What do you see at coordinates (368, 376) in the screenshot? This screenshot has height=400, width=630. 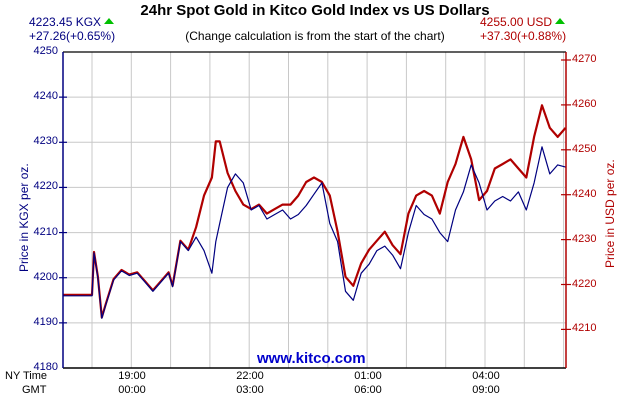 I see `x-tick-ny: 01:00` at bounding box center [368, 376].